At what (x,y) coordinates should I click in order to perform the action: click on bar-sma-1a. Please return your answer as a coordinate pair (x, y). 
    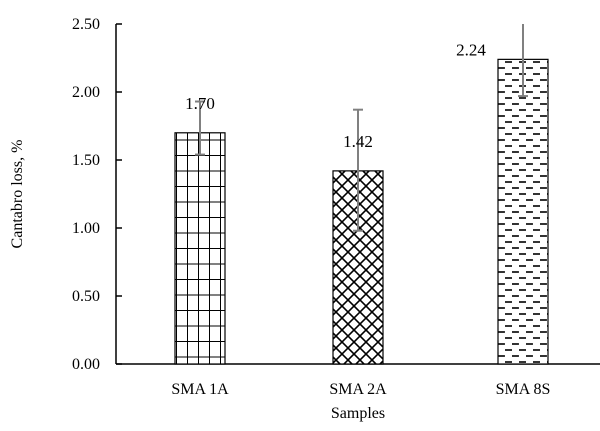
    Looking at the image, I should click on (200, 248).